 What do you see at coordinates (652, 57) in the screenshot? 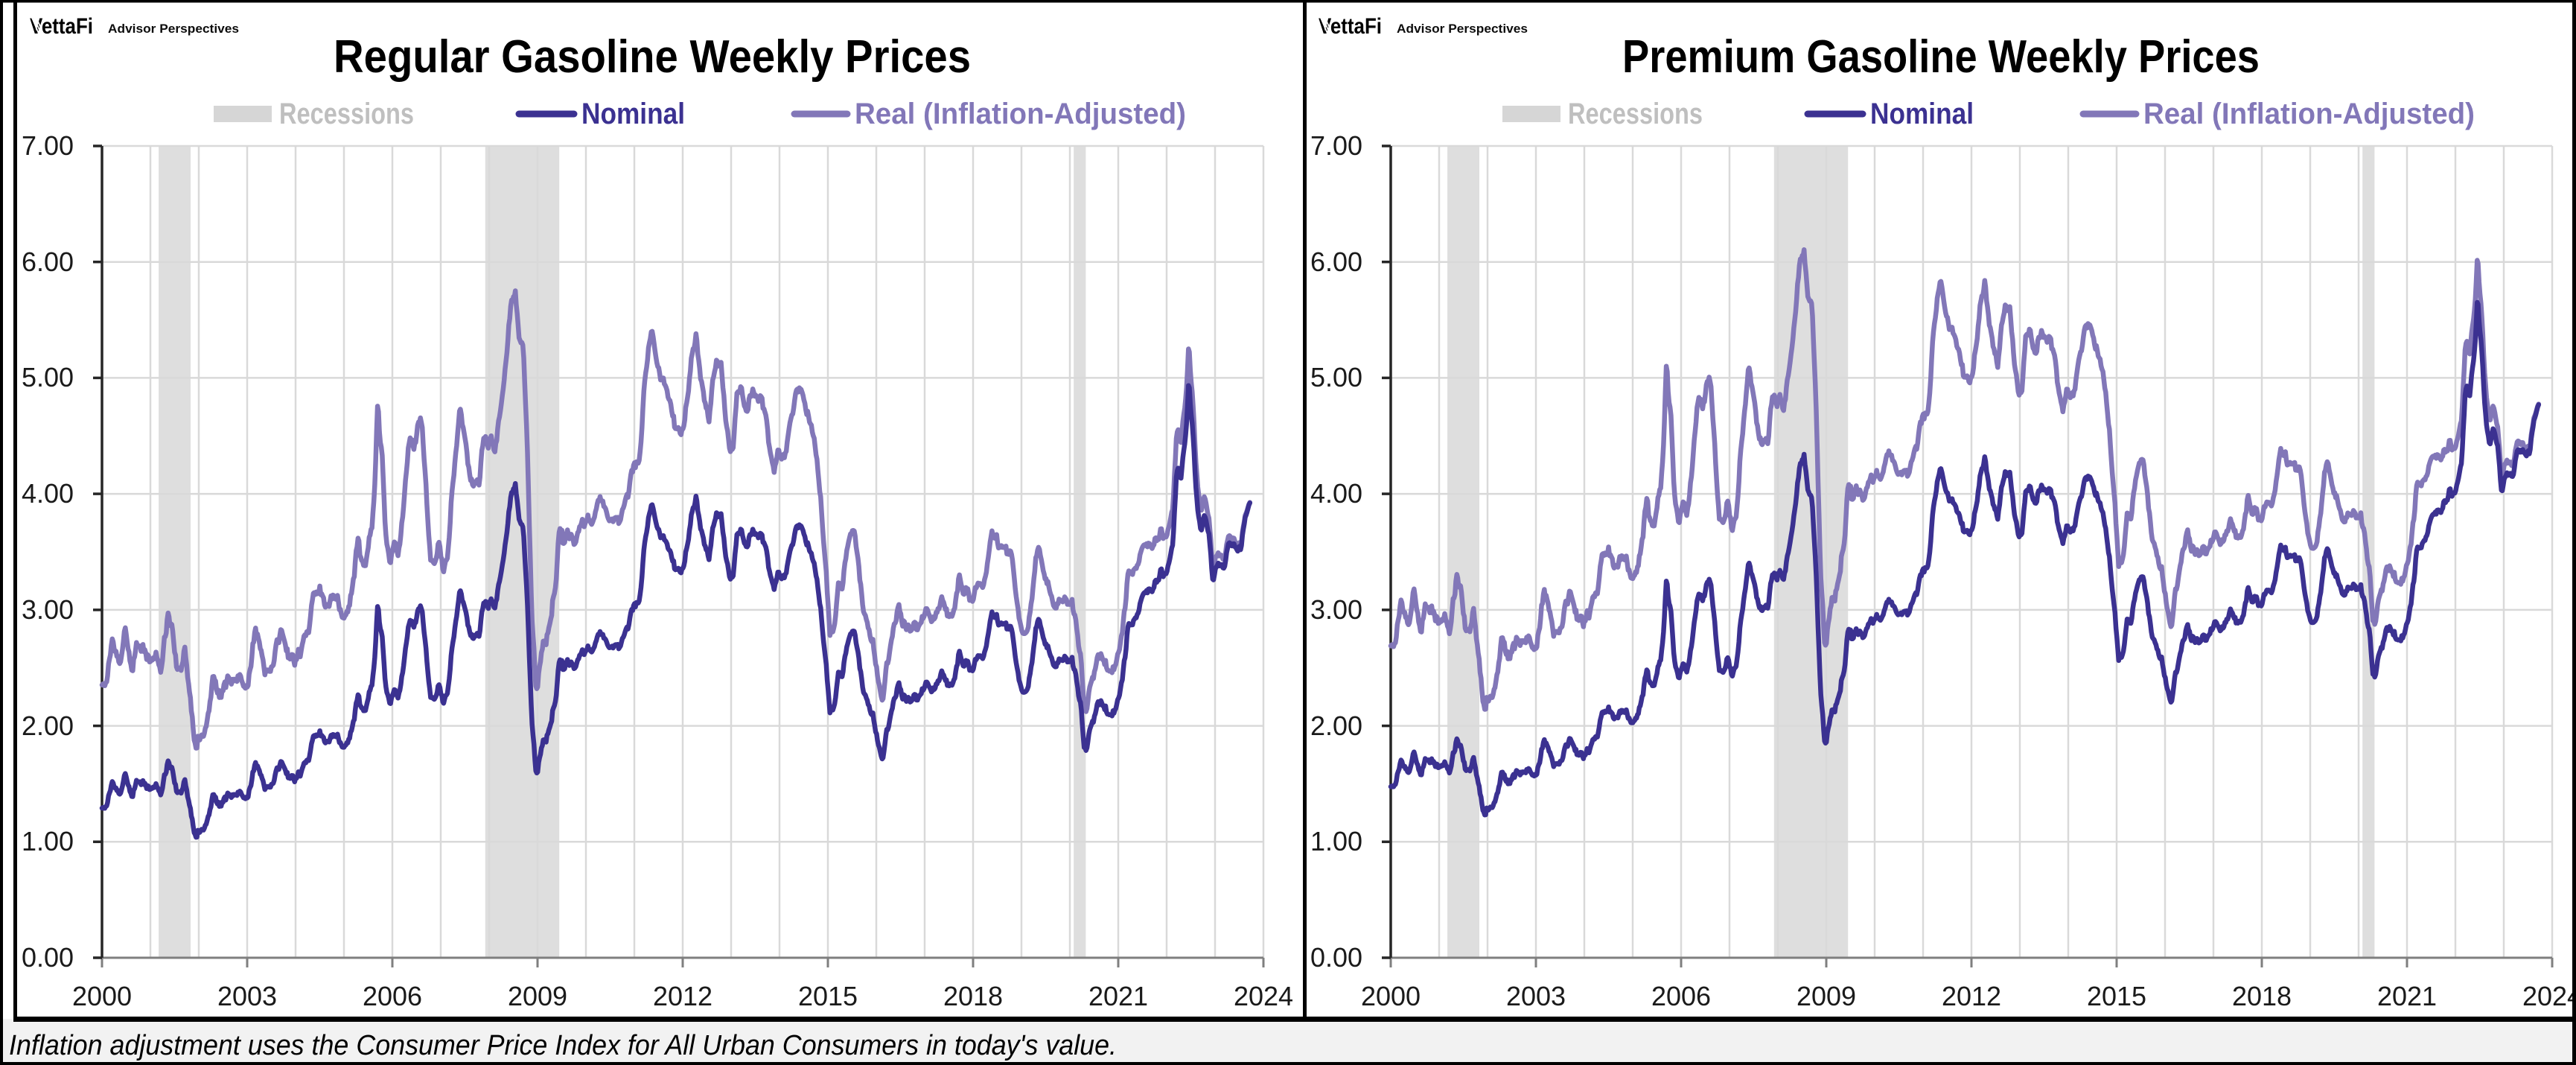
I see `svg-text: Regular Gasoline Weekly Prices` at bounding box center [652, 57].